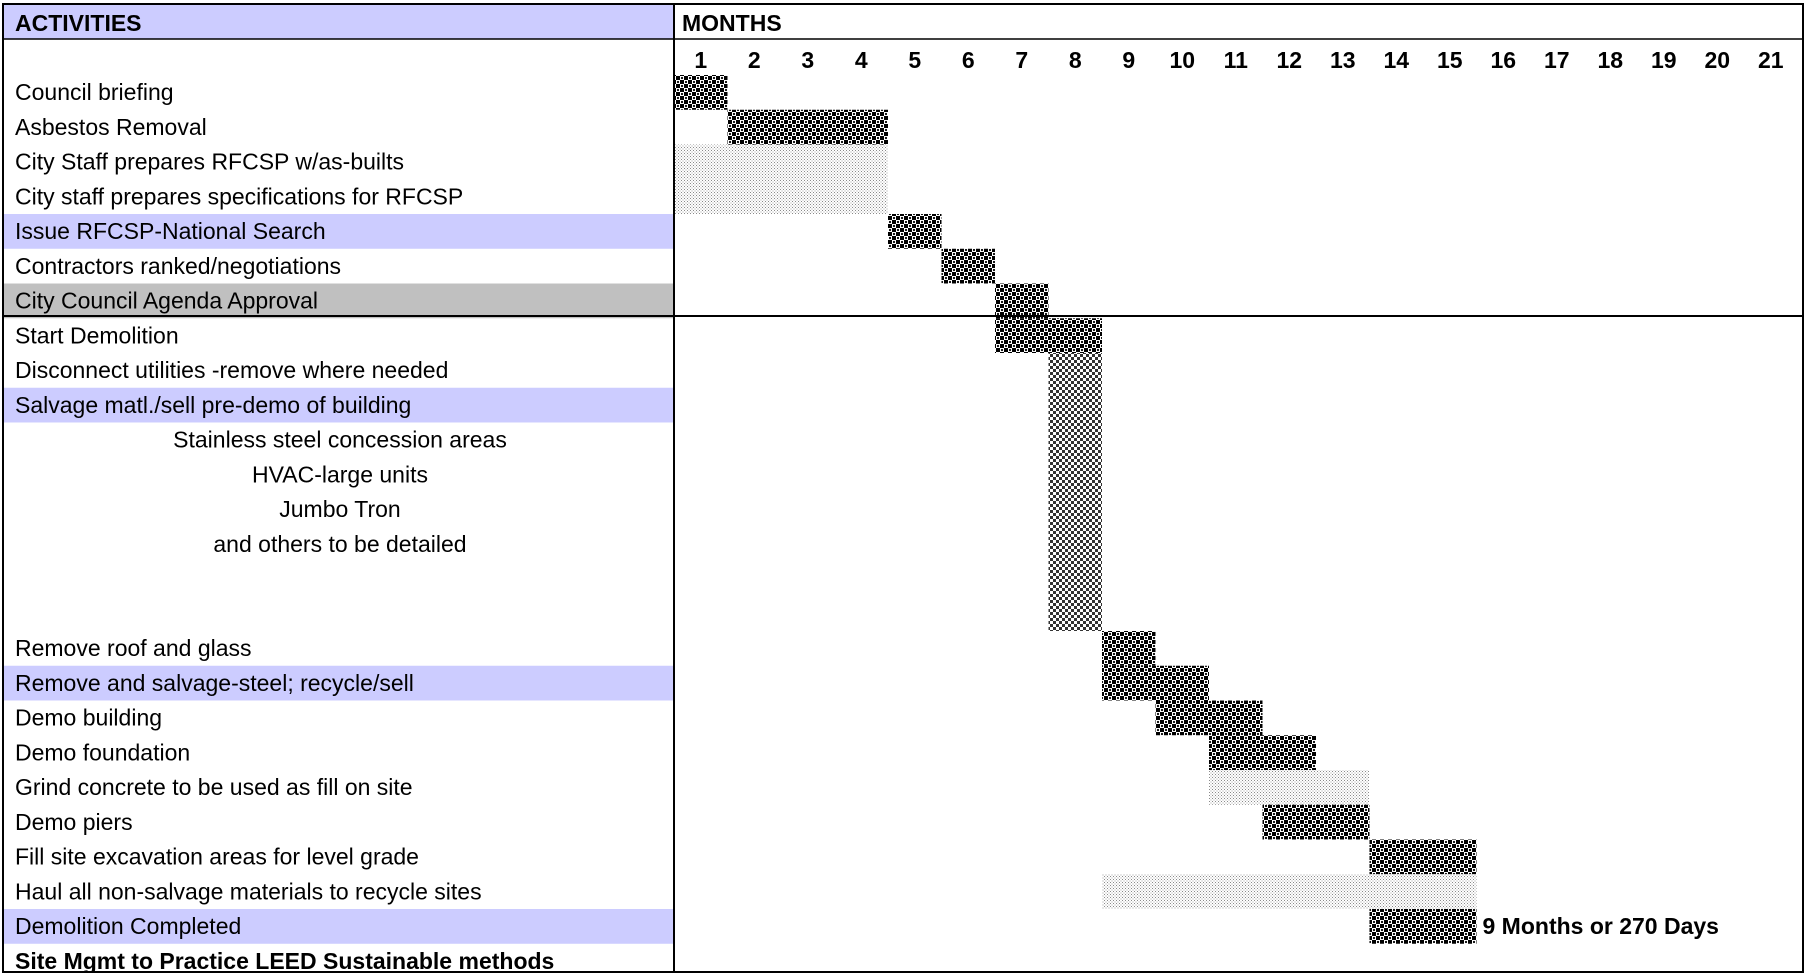  What do you see at coordinates (1021, 60) in the screenshot?
I see `month-label: 7` at bounding box center [1021, 60].